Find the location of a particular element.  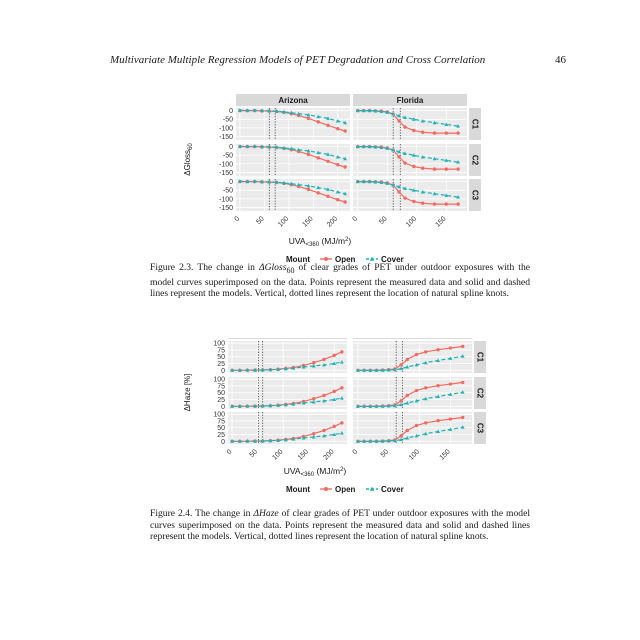

caption-symbol: ΔHaze is located at coordinates (266, 513).